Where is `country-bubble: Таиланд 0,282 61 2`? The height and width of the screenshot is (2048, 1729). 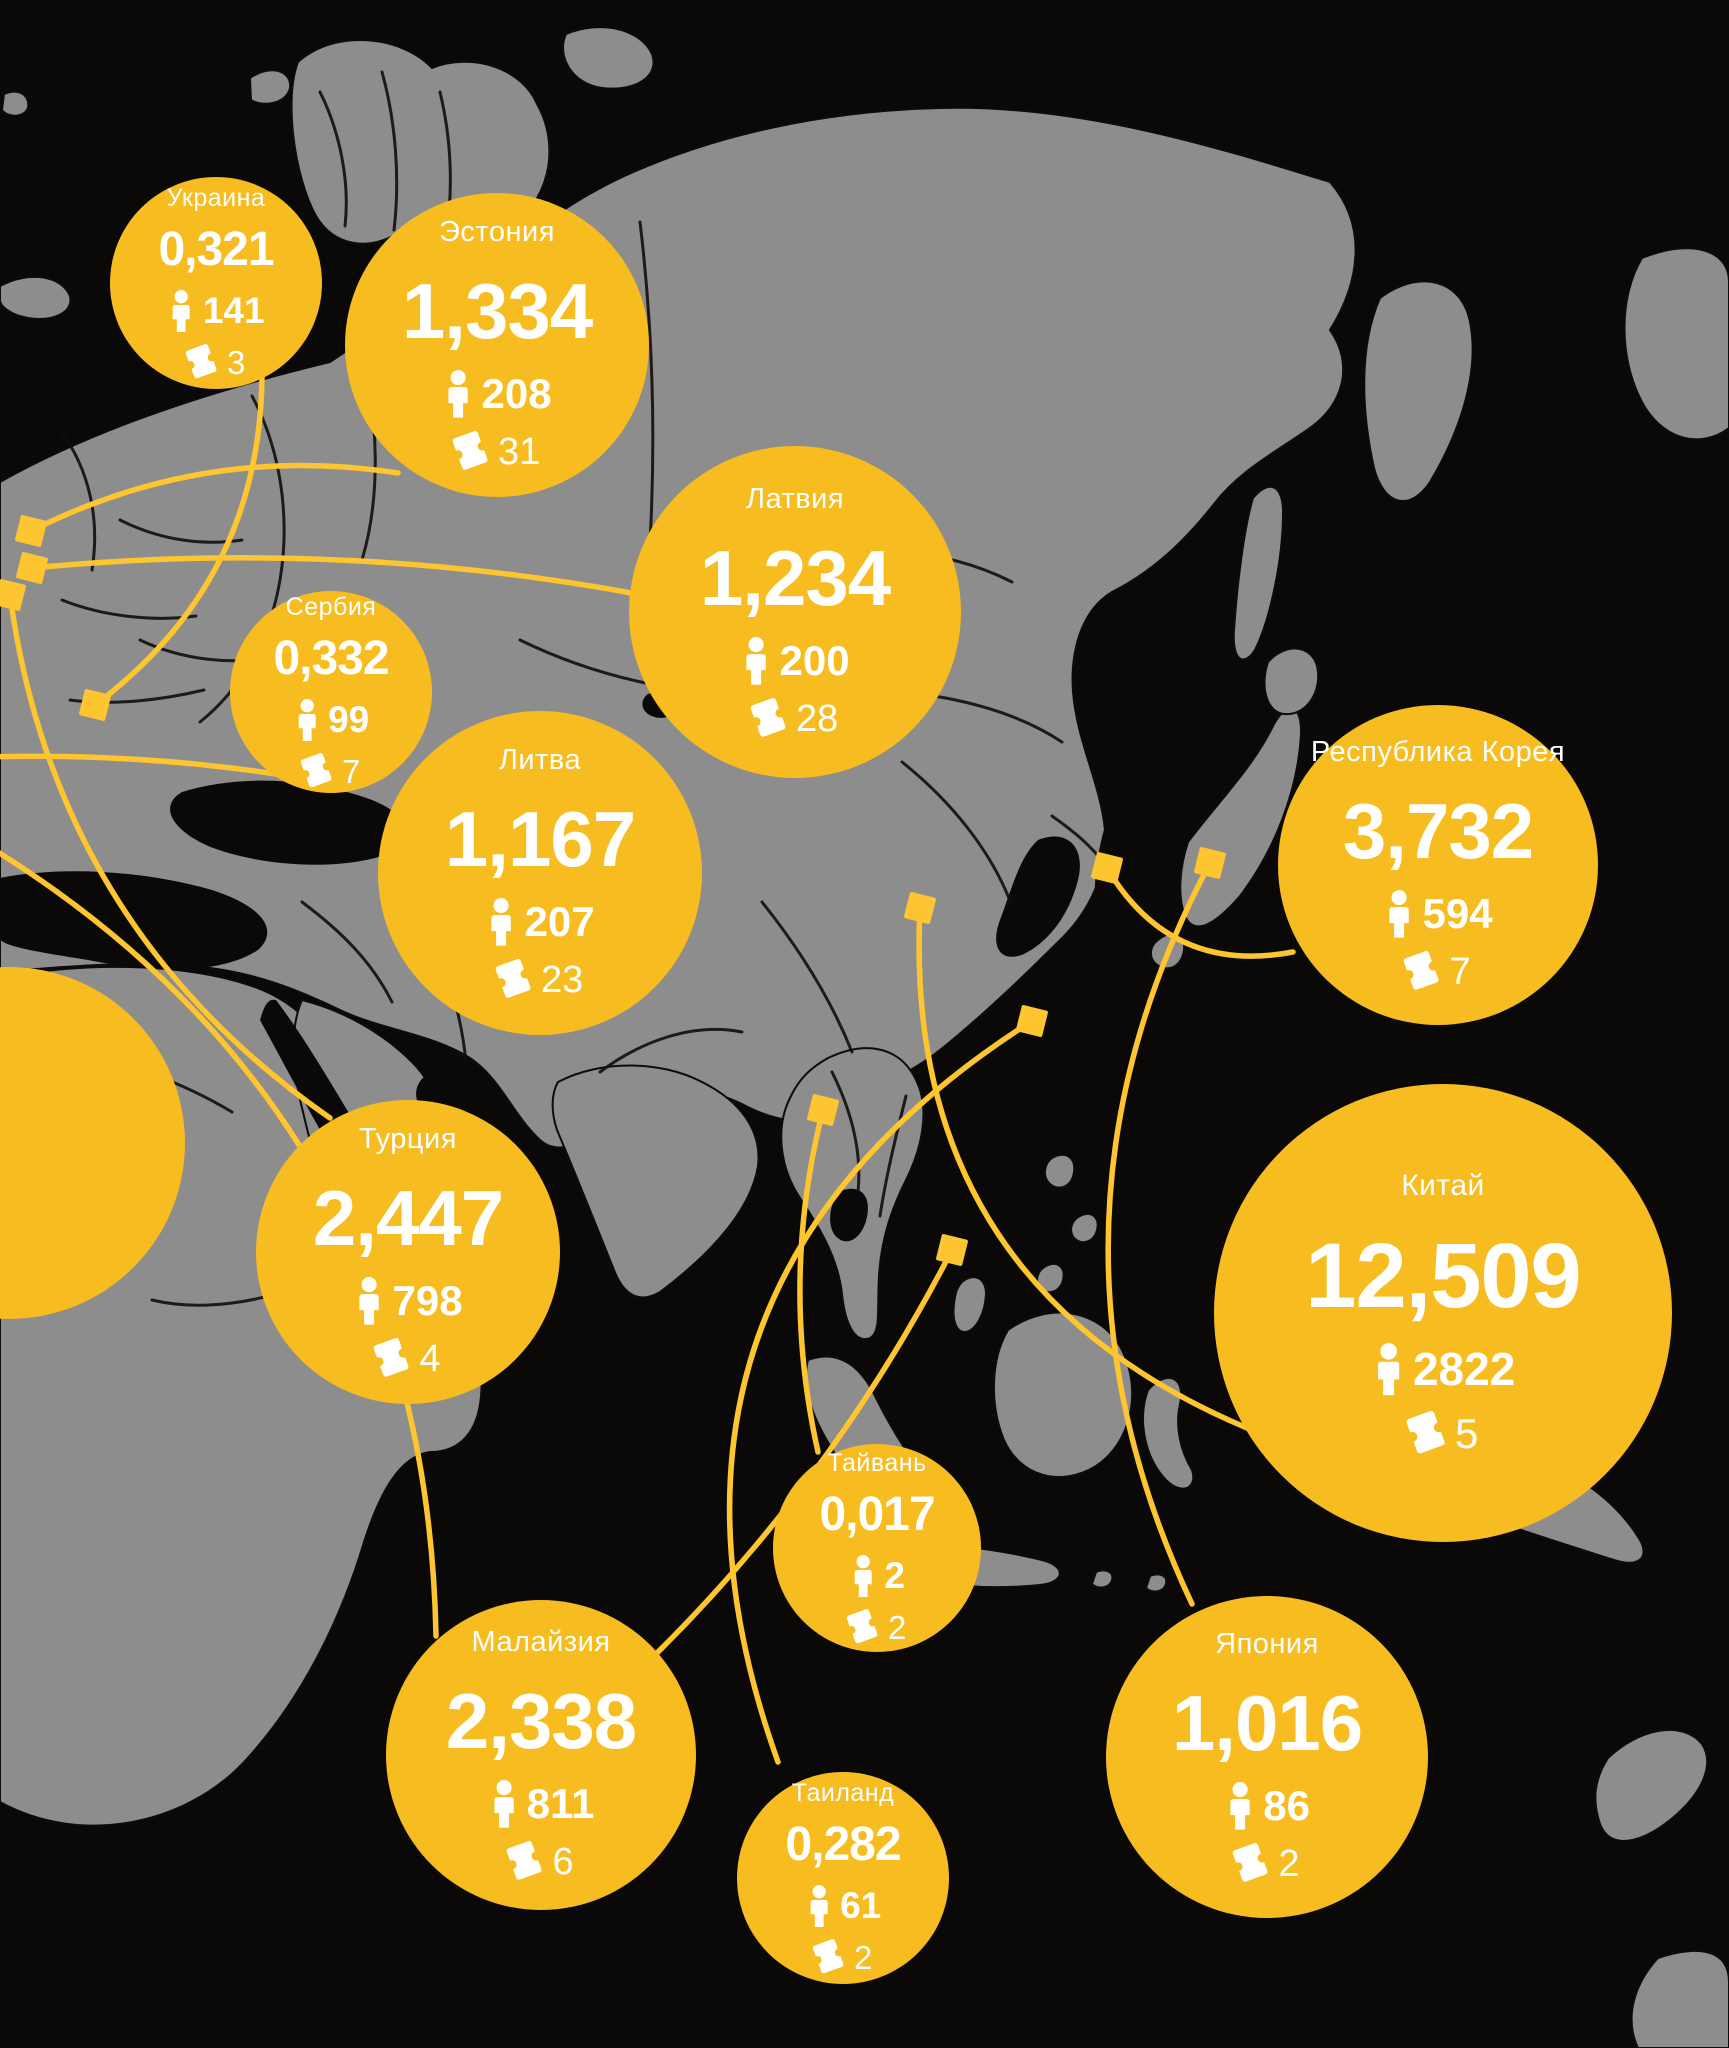 country-bubble: Таиланд 0,282 61 2 is located at coordinates (843, 1878).